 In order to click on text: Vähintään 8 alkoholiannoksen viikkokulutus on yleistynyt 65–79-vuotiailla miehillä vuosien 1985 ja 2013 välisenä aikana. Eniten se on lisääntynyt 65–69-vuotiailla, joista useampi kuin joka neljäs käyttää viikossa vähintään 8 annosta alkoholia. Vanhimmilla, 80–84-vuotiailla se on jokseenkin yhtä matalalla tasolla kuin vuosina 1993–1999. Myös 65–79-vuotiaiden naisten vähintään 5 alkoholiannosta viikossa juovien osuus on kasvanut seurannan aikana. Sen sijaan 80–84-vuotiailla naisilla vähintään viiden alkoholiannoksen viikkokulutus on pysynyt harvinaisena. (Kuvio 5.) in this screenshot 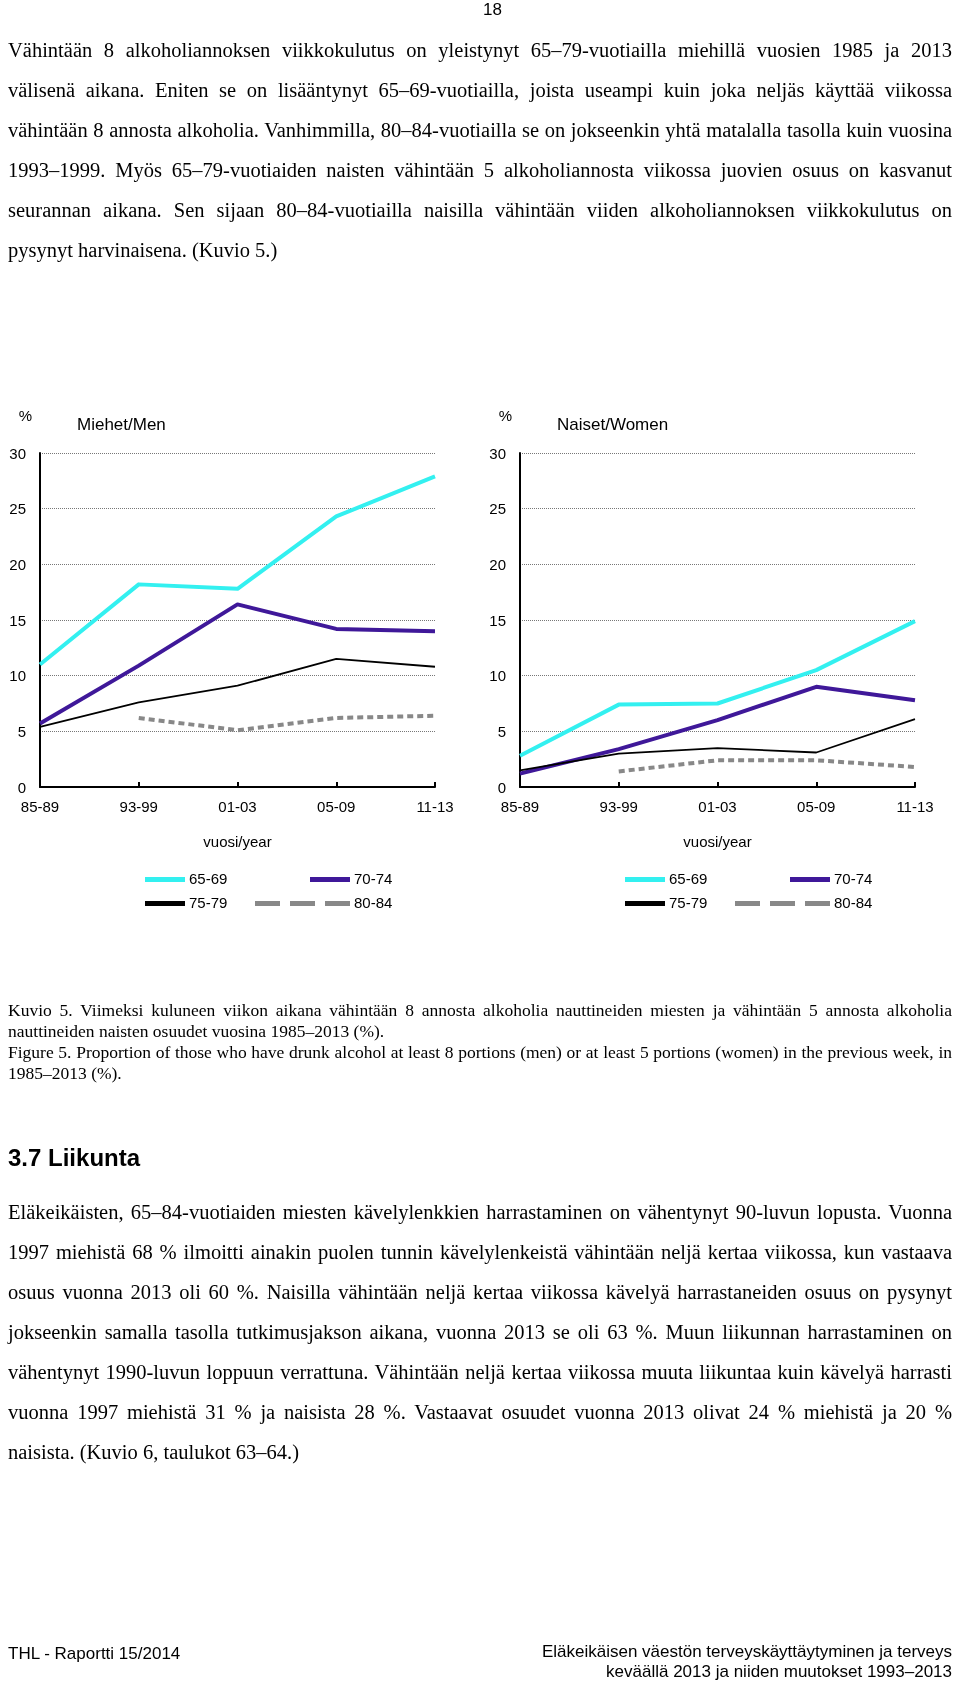, I will do `click(480, 151)`.